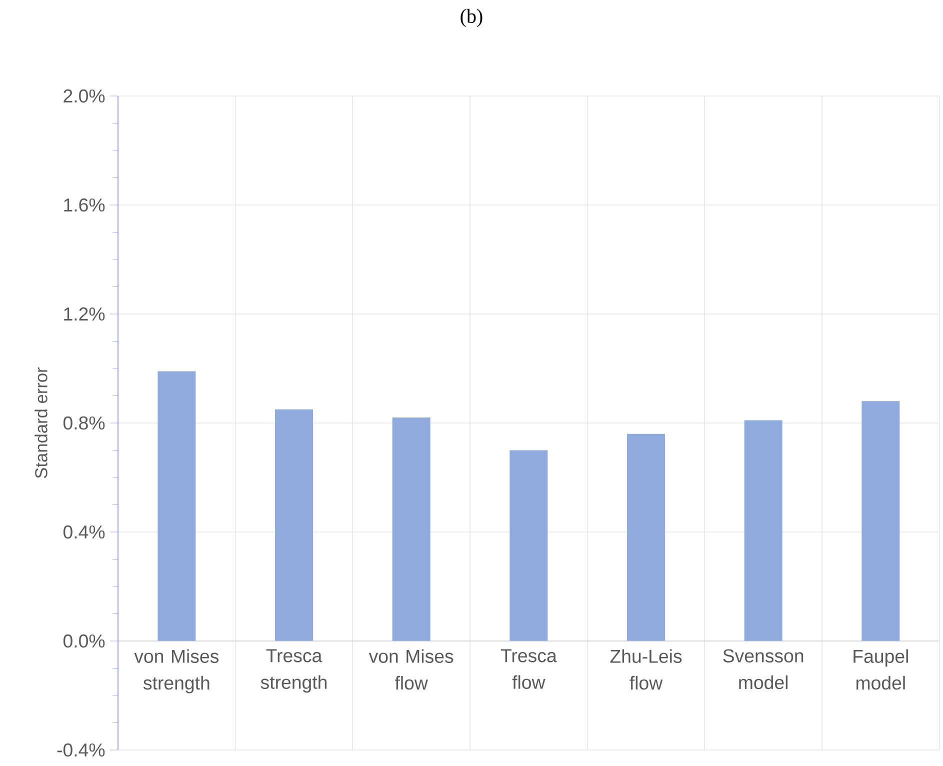 This screenshot has height=766, width=943. Describe the element at coordinates (763, 669) in the screenshot. I see `x-tick-label: Svensson model` at that location.